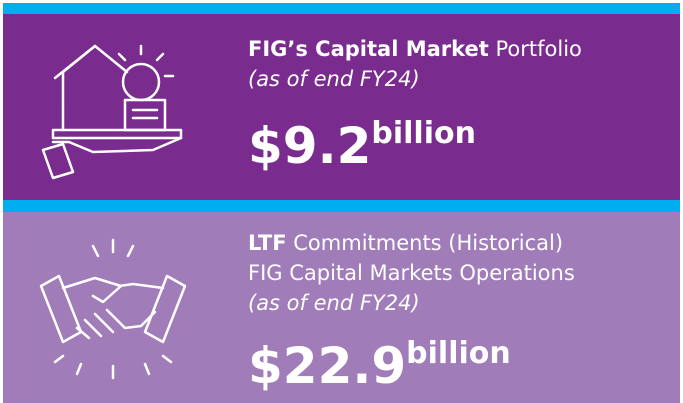  Describe the element at coordinates (428, 243) in the screenshot. I see `title-rest: Commitments (Historical)` at that location.